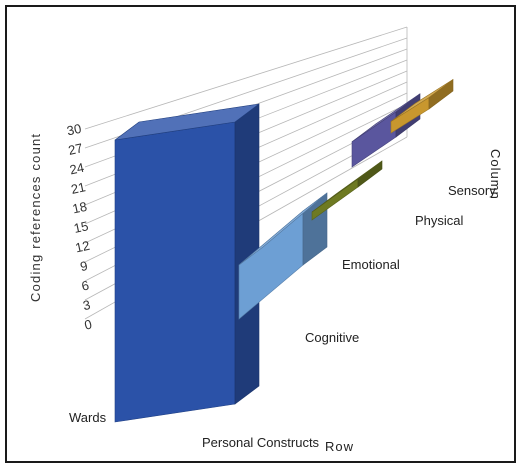 The image size is (523, 470). What do you see at coordinates (76, 169) in the screenshot?
I see `y-tick-label: 24` at bounding box center [76, 169].